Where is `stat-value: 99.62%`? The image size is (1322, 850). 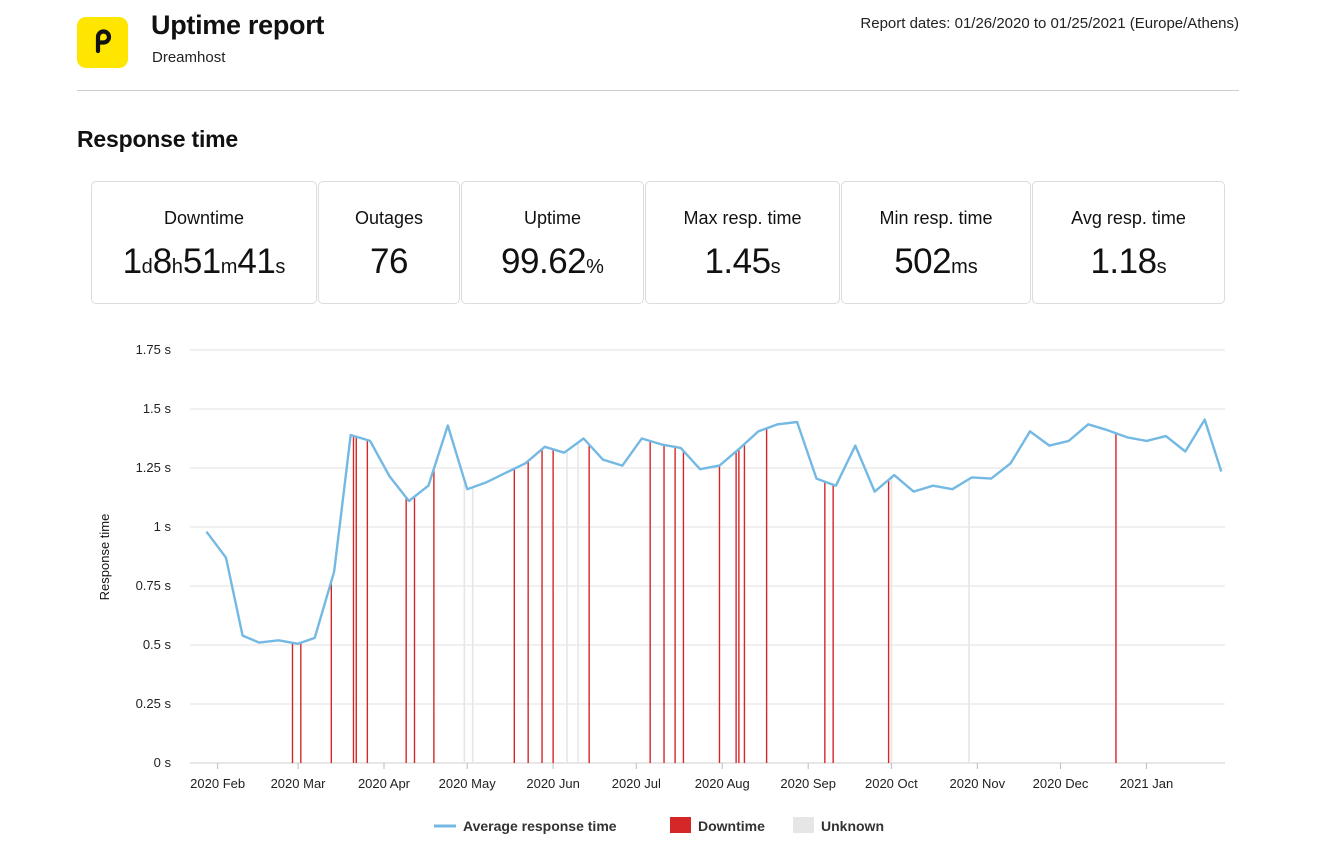
stat-value: 99.62% is located at coordinates (552, 262).